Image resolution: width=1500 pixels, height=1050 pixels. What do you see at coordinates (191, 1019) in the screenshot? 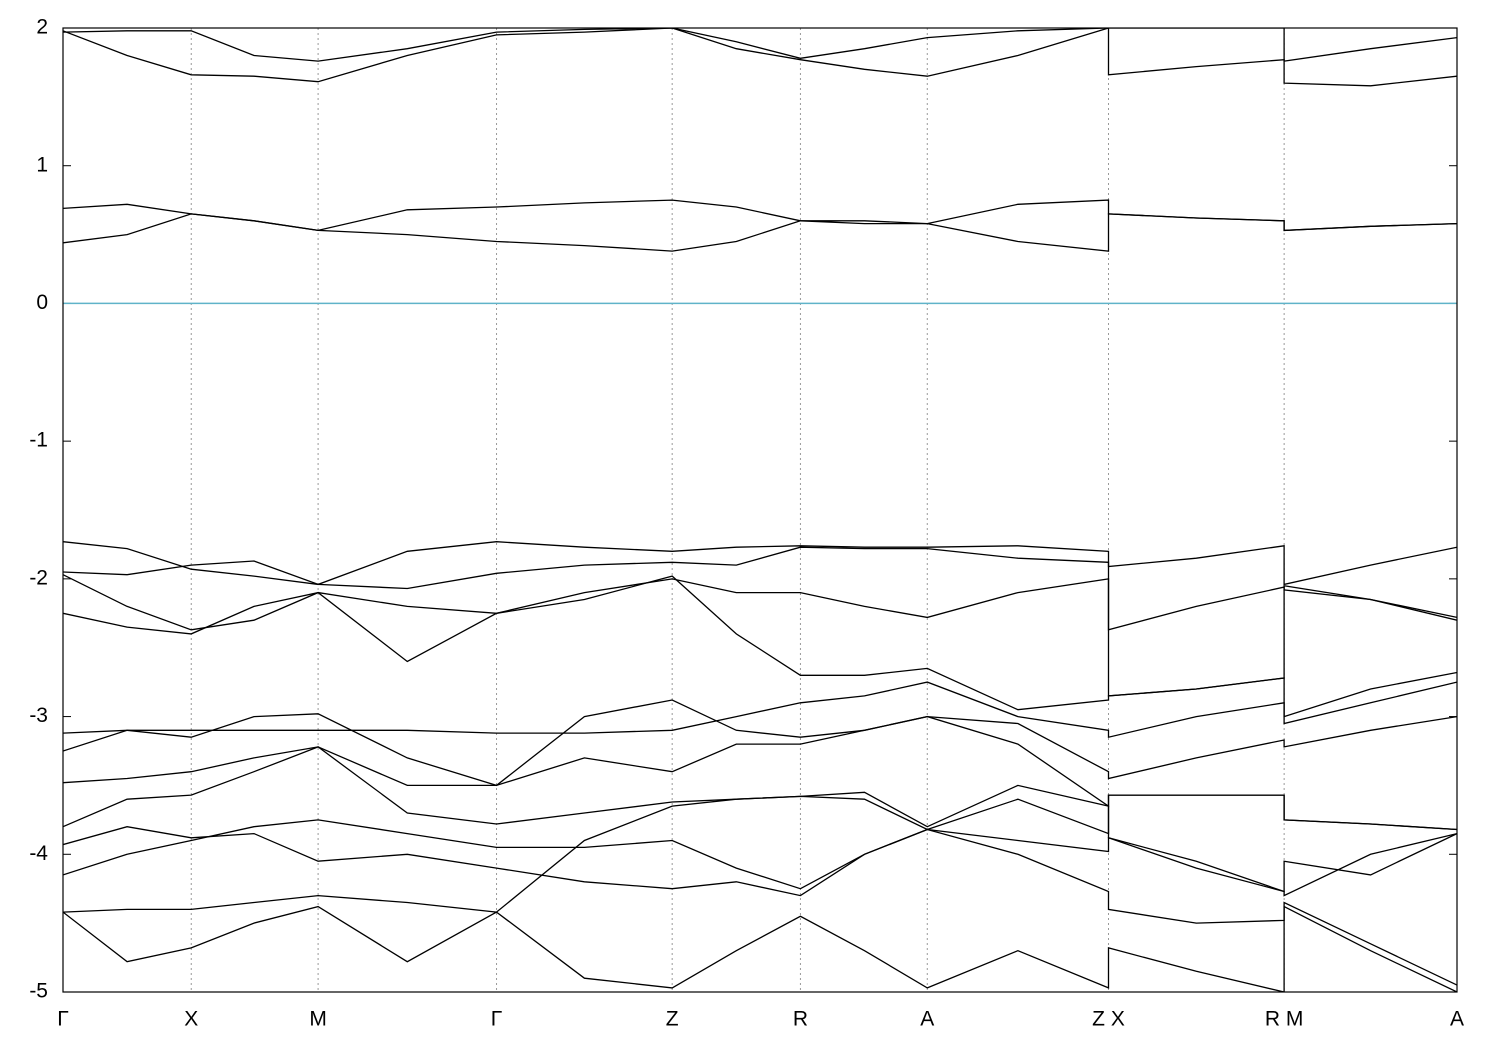
I see `x-tick-label: X` at bounding box center [191, 1019].